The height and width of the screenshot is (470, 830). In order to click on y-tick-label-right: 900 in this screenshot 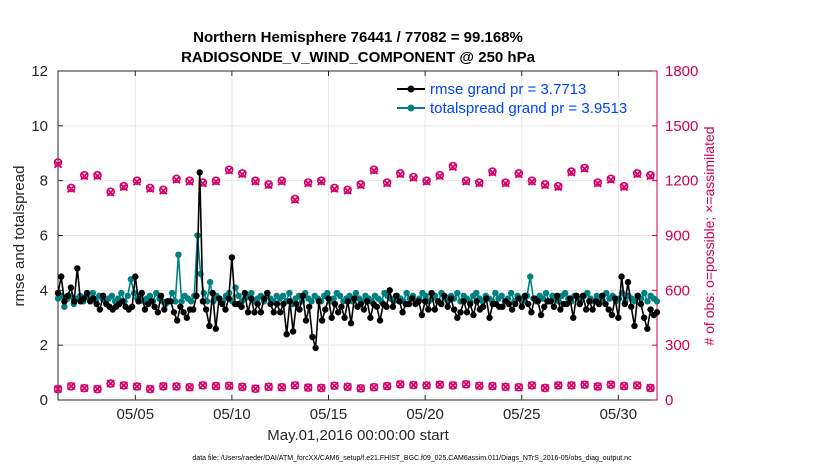, I will do `click(677, 236)`.